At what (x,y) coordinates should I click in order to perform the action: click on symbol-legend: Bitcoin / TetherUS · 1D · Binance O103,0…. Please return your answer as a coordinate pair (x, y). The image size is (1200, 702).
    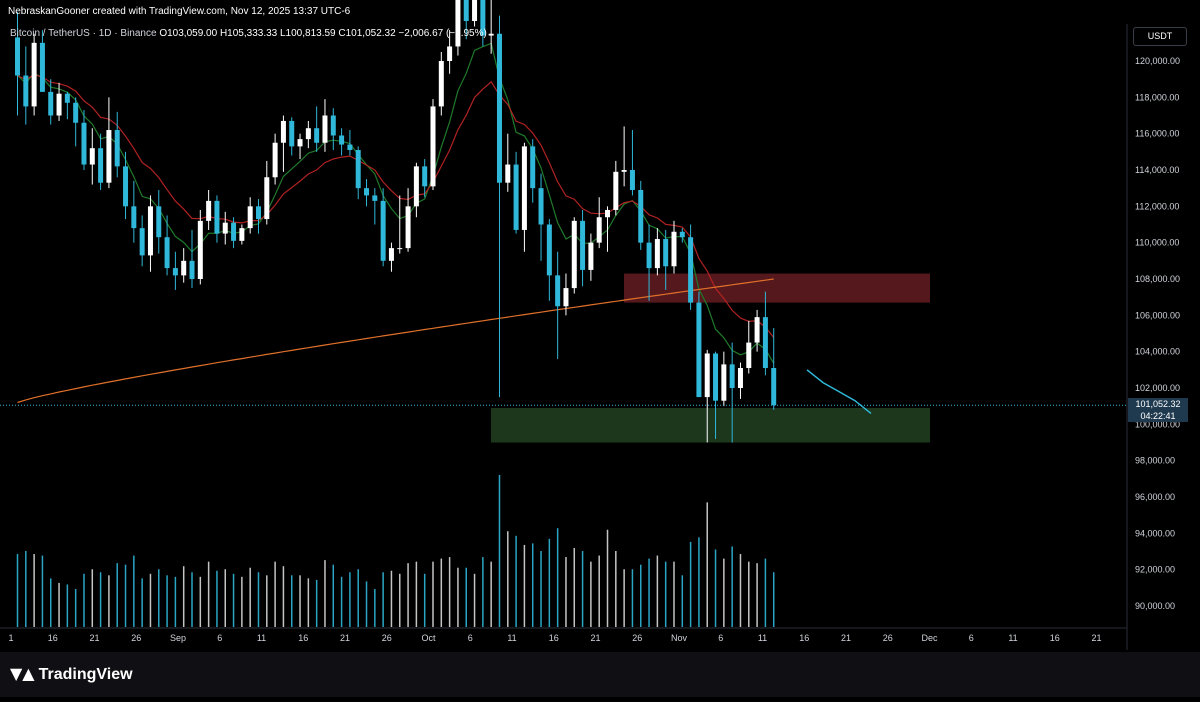
    Looking at the image, I should click on (248, 33).